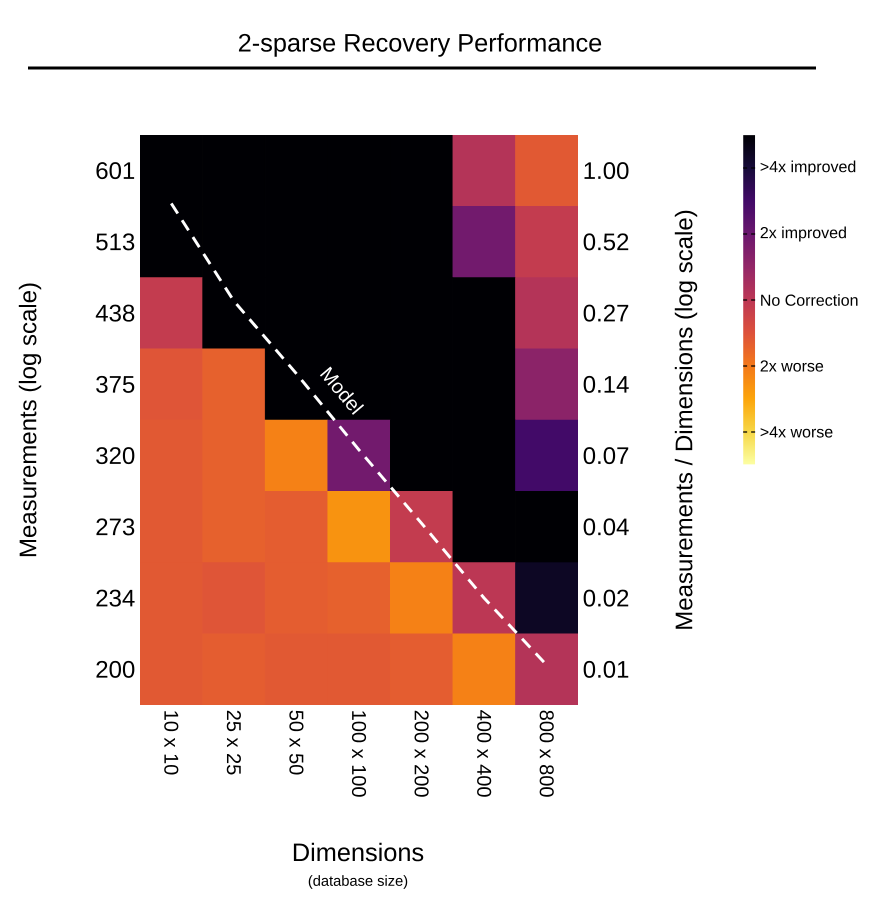 The height and width of the screenshot is (898, 890). I want to click on x-tick-label: 200 x 200, so click(421, 753).